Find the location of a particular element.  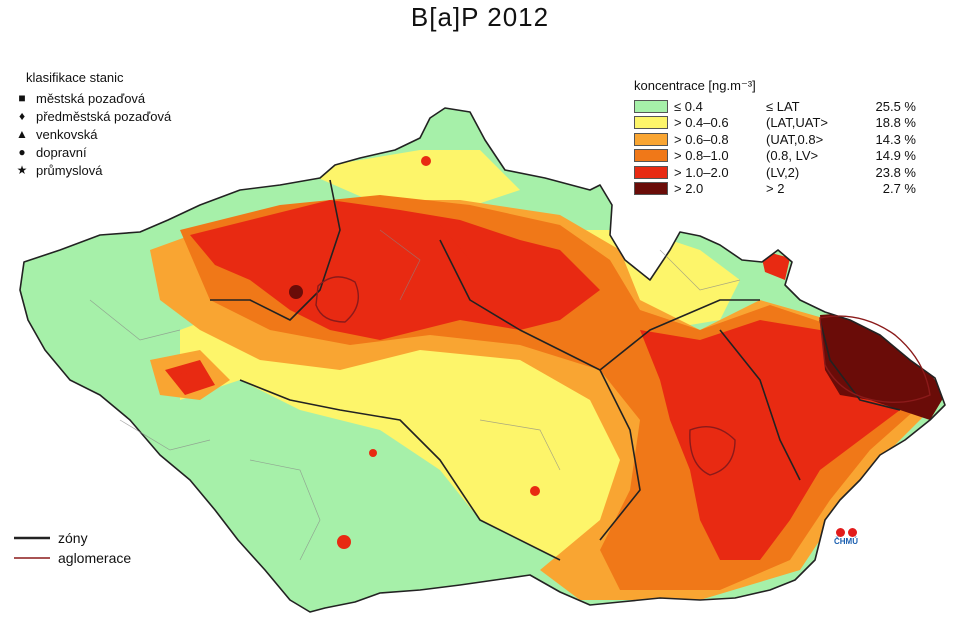

class-limit: ≤ LAT is located at coordinates (783, 106).